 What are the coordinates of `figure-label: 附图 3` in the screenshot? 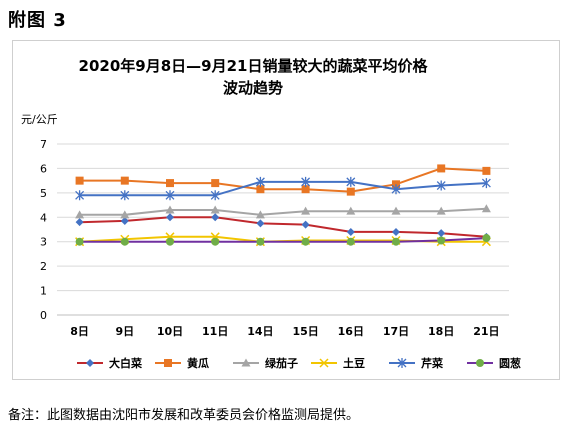 It's located at (37, 20).